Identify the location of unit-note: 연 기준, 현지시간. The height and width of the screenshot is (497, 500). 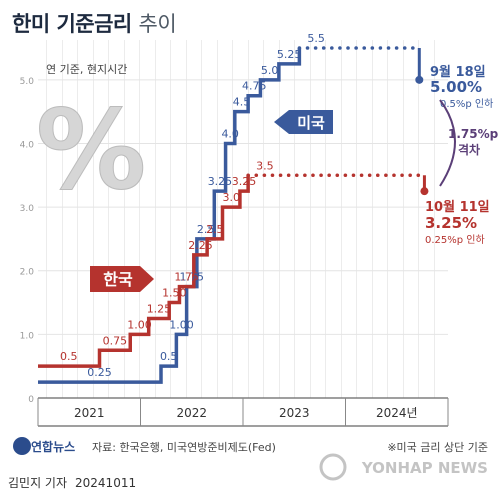
(86, 69).